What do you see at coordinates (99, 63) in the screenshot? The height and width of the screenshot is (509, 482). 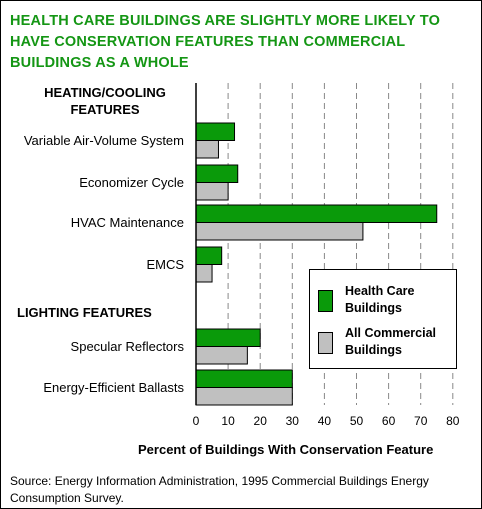 I see `chart-title-line: BUILDINGS AS A WHOLE` at bounding box center [99, 63].